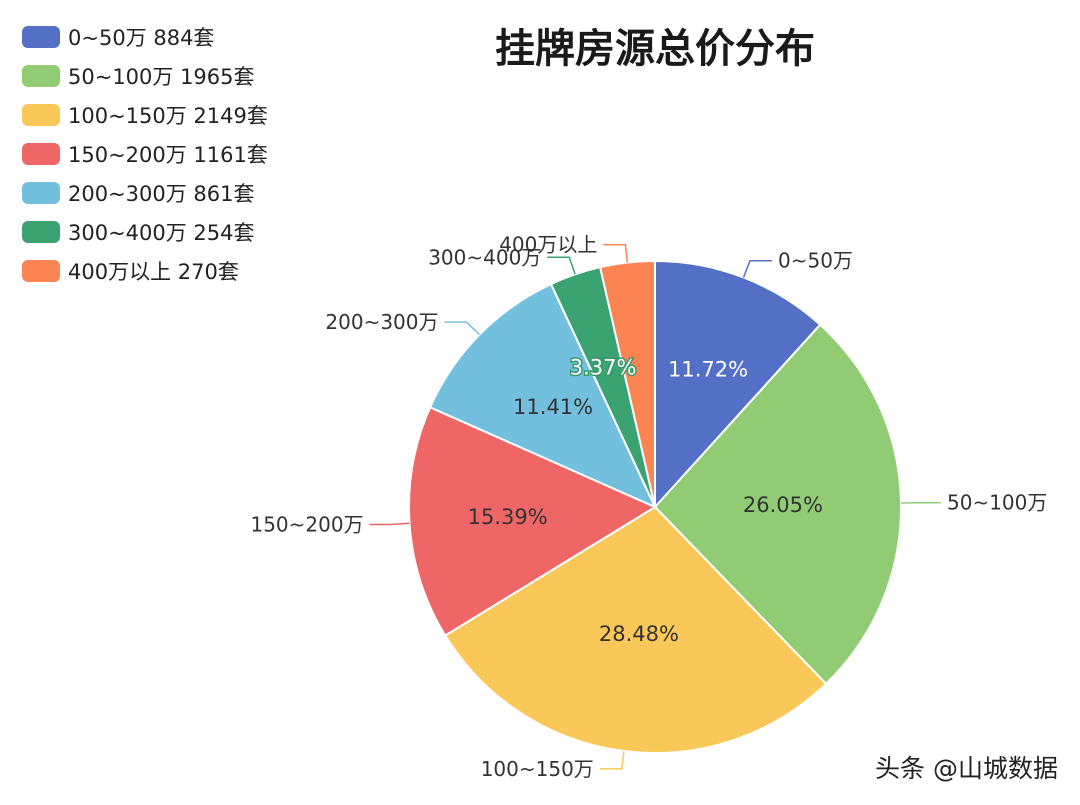 The image size is (1080, 805). I want to click on legend-item: 200~300万 861套, so click(138, 194).